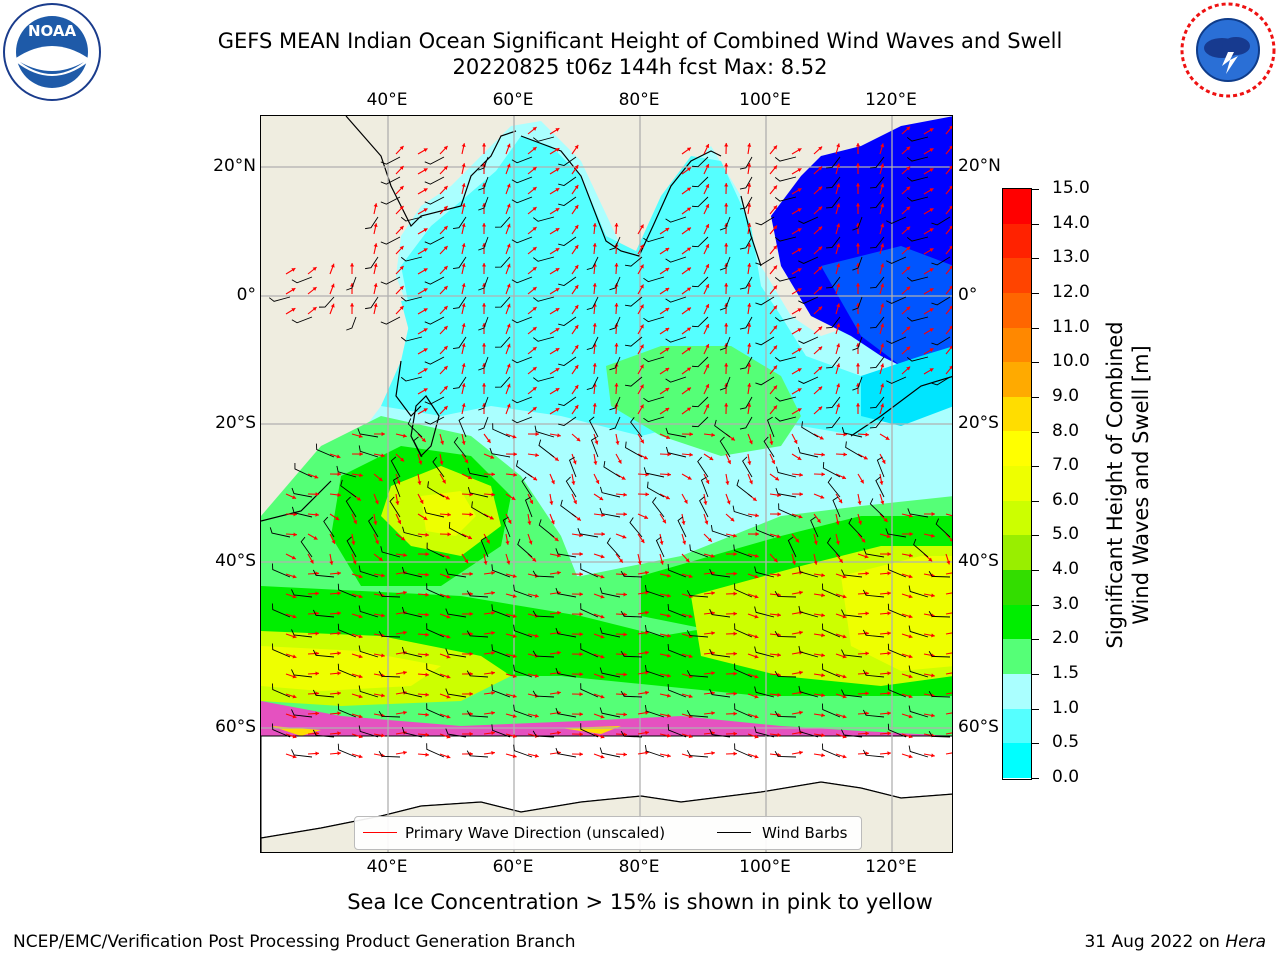  I want to click on right-lat-label-40s: 40°S, so click(978, 561).